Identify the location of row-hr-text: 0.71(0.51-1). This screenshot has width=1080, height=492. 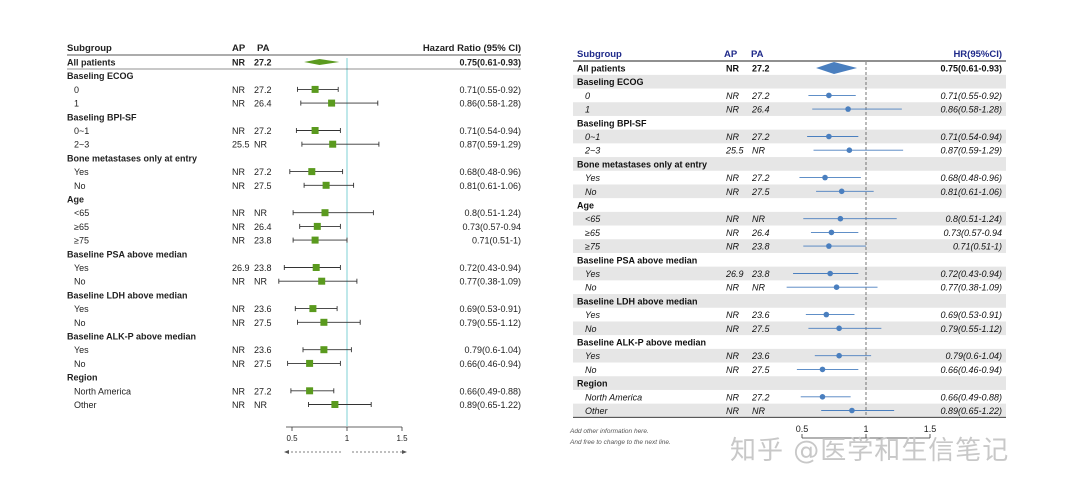
(977, 247).